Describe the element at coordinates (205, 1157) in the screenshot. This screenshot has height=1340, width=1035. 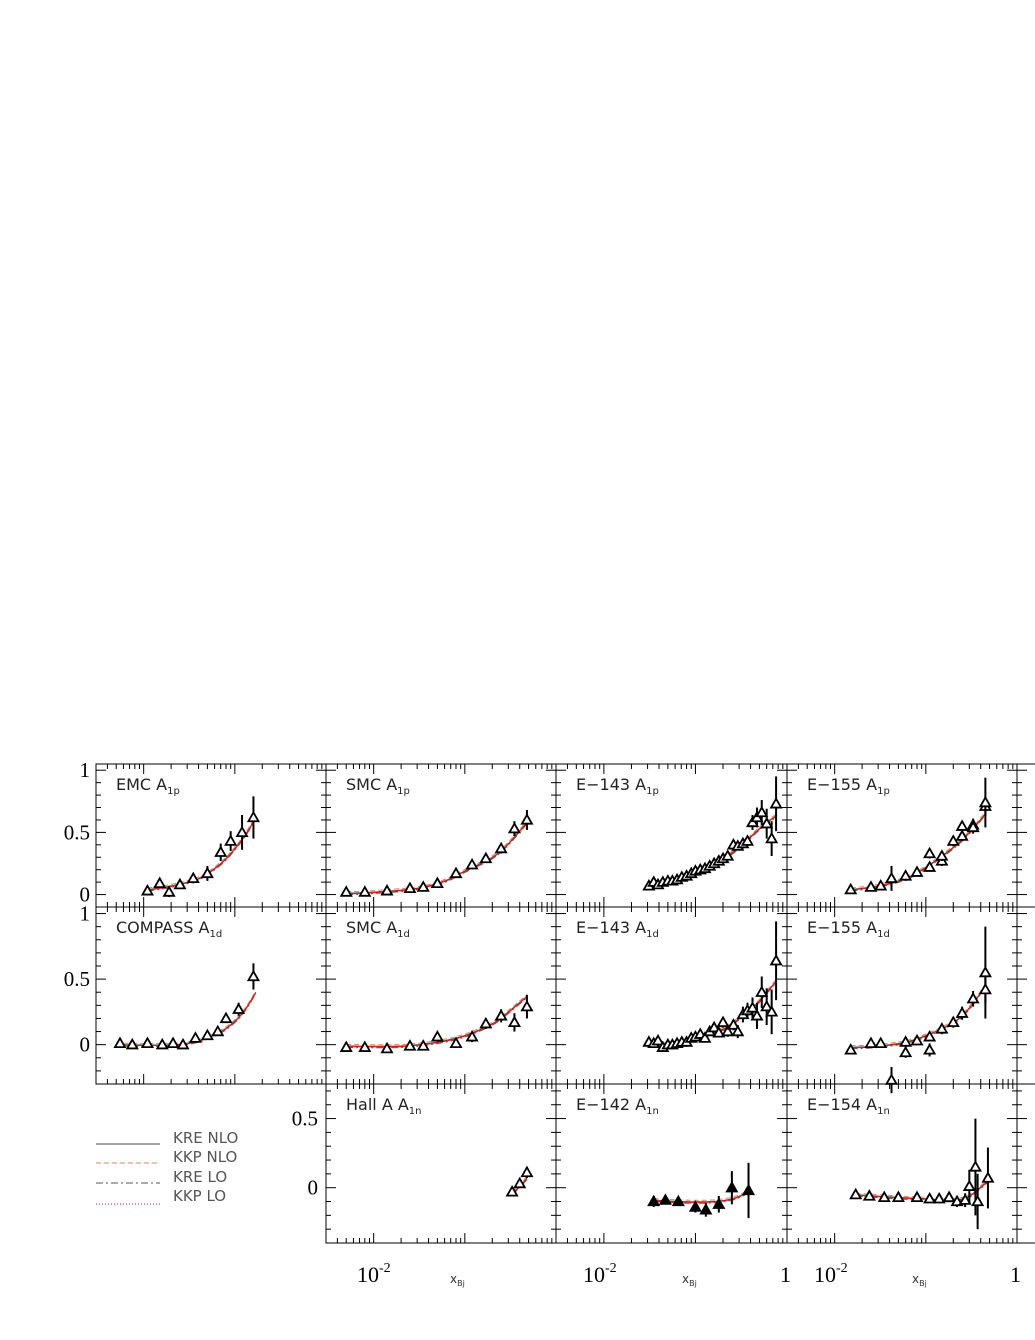
I see `legend-label: KKP NLO` at that location.